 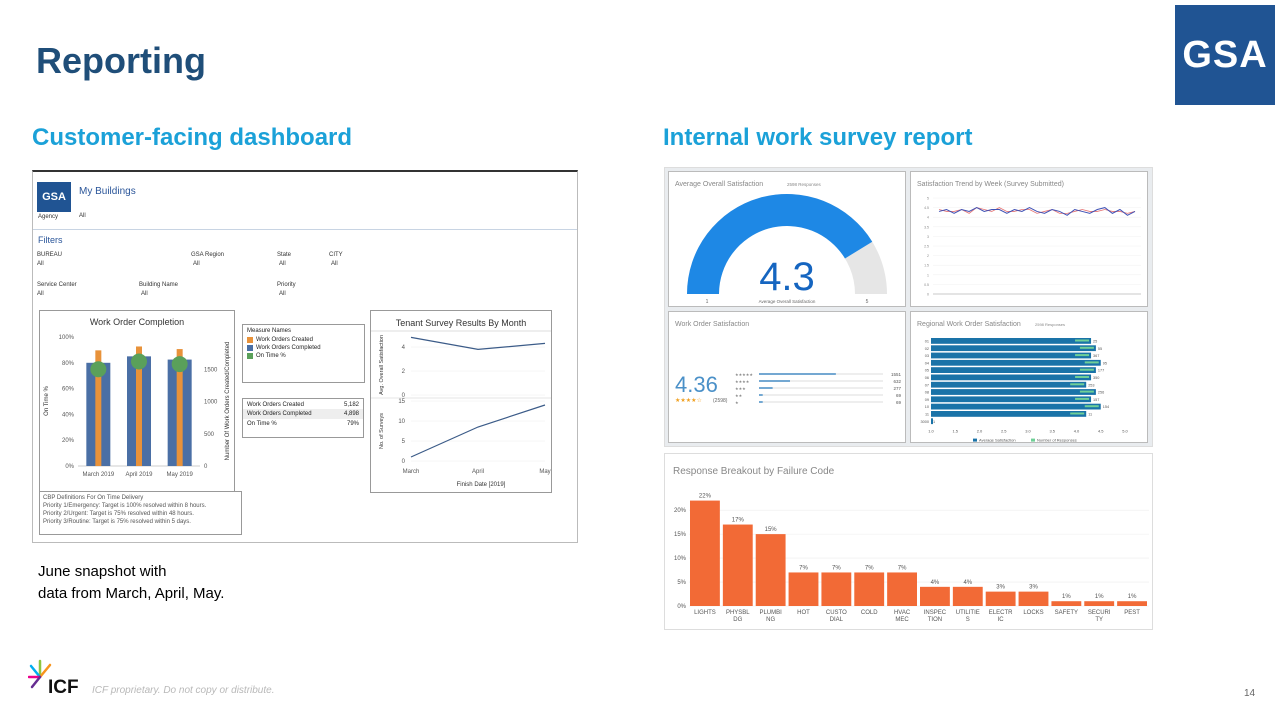 What do you see at coordinates (82, 216) in the screenshot?
I see `agency-filter: All` at bounding box center [82, 216].